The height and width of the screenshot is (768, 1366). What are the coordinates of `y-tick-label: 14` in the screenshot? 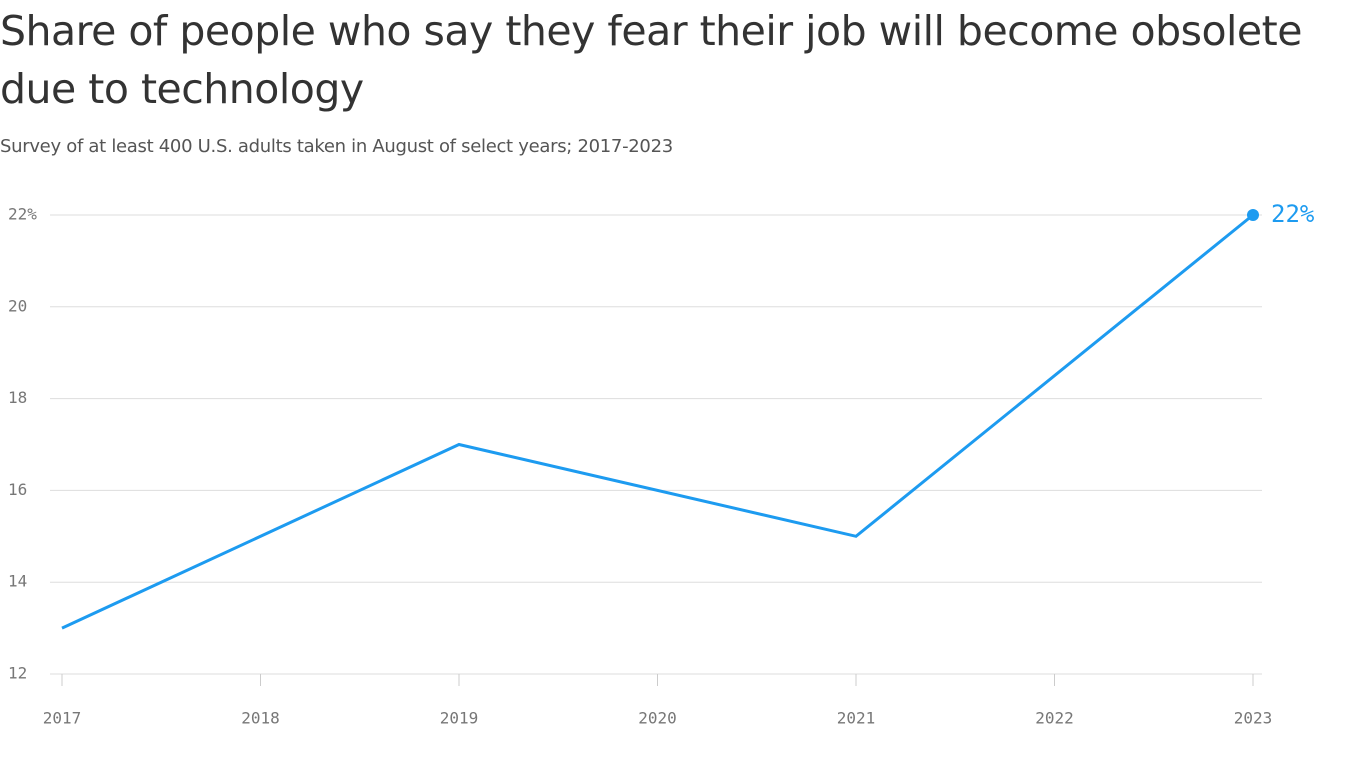 It's located at (17, 581).